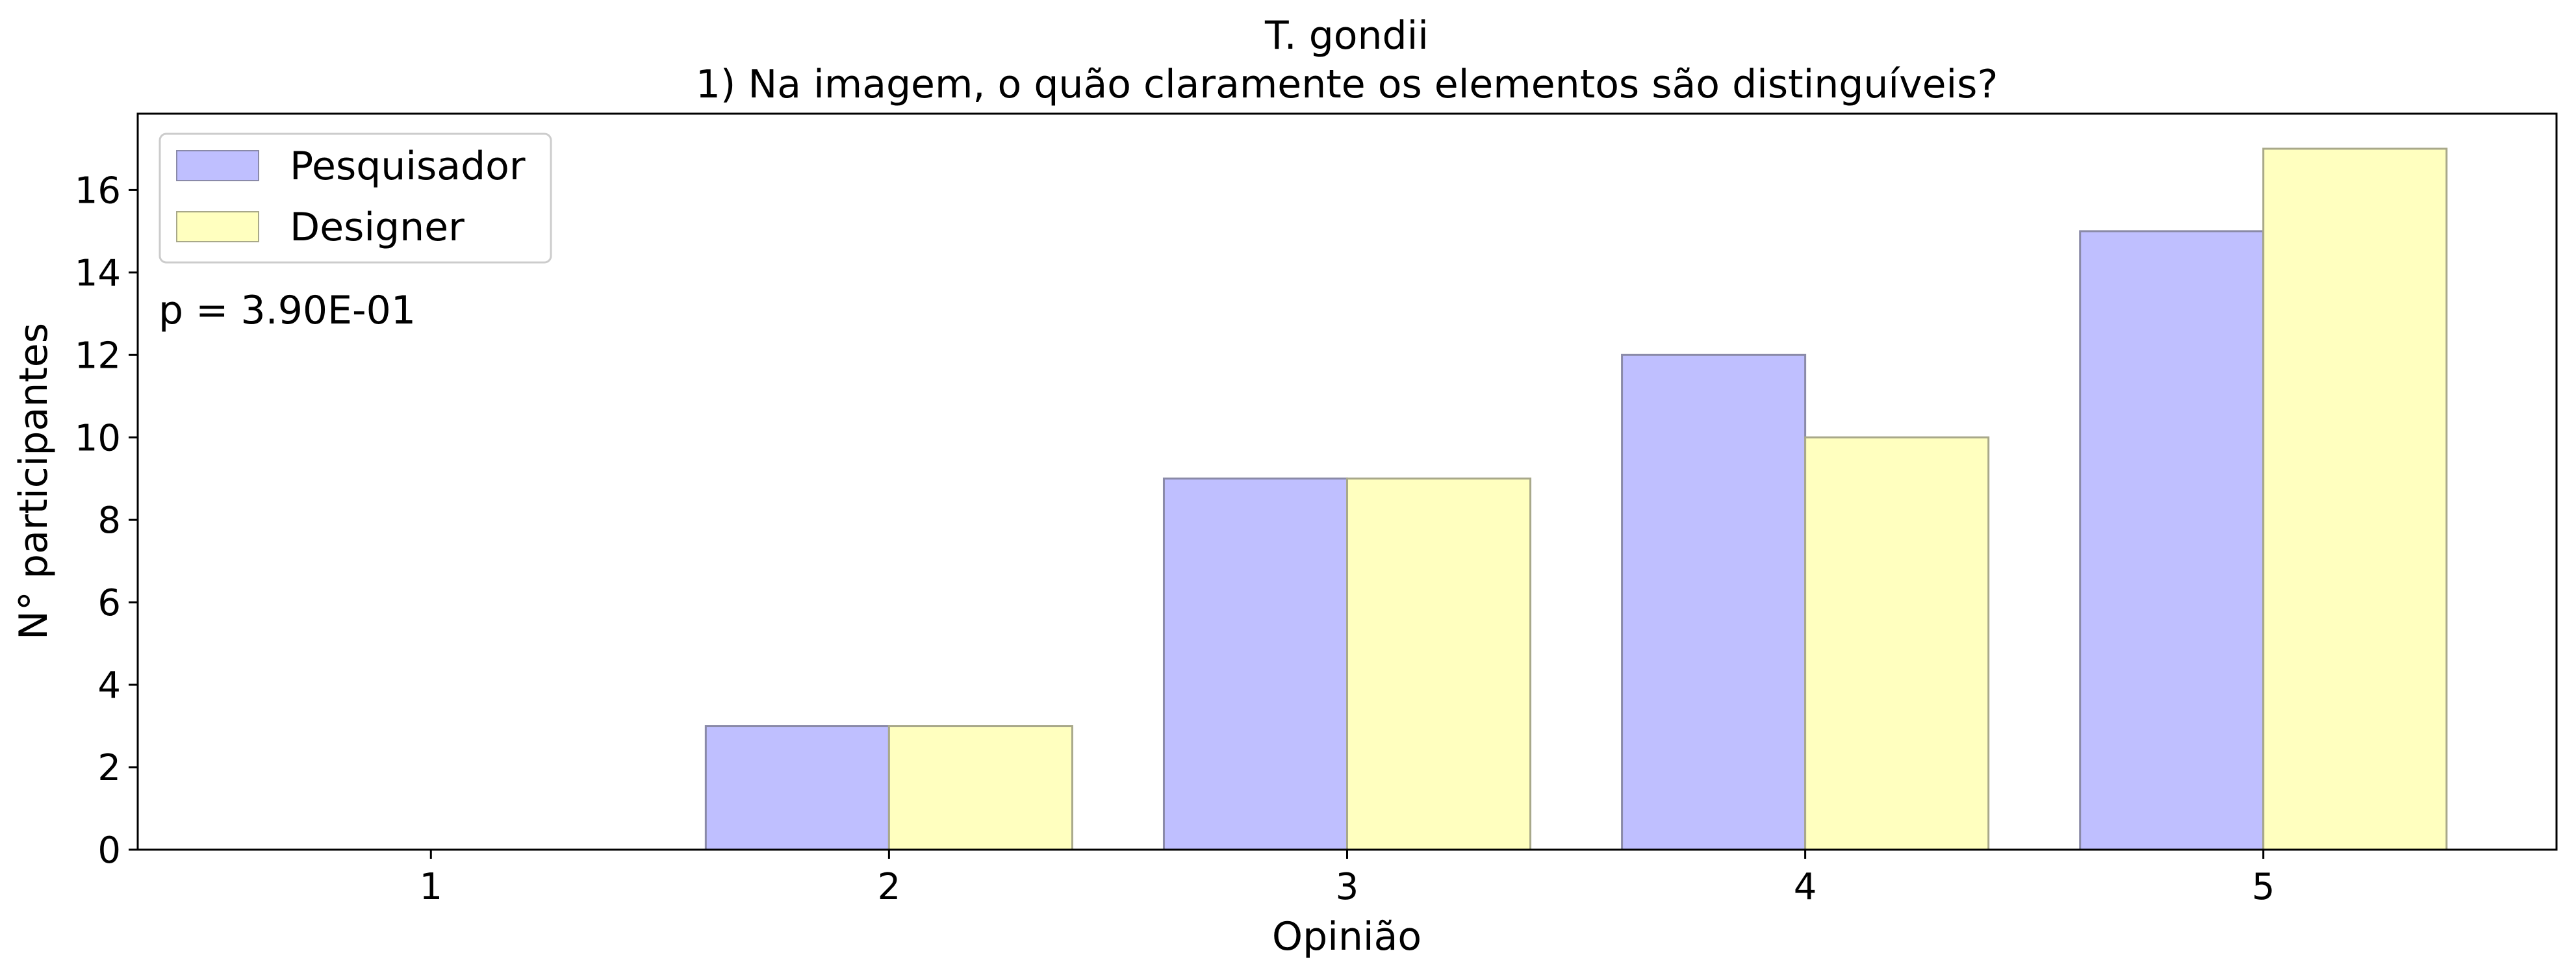 The height and width of the screenshot is (977, 2576). I want to click on legend-label-designer: Designer, so click(377, 228).